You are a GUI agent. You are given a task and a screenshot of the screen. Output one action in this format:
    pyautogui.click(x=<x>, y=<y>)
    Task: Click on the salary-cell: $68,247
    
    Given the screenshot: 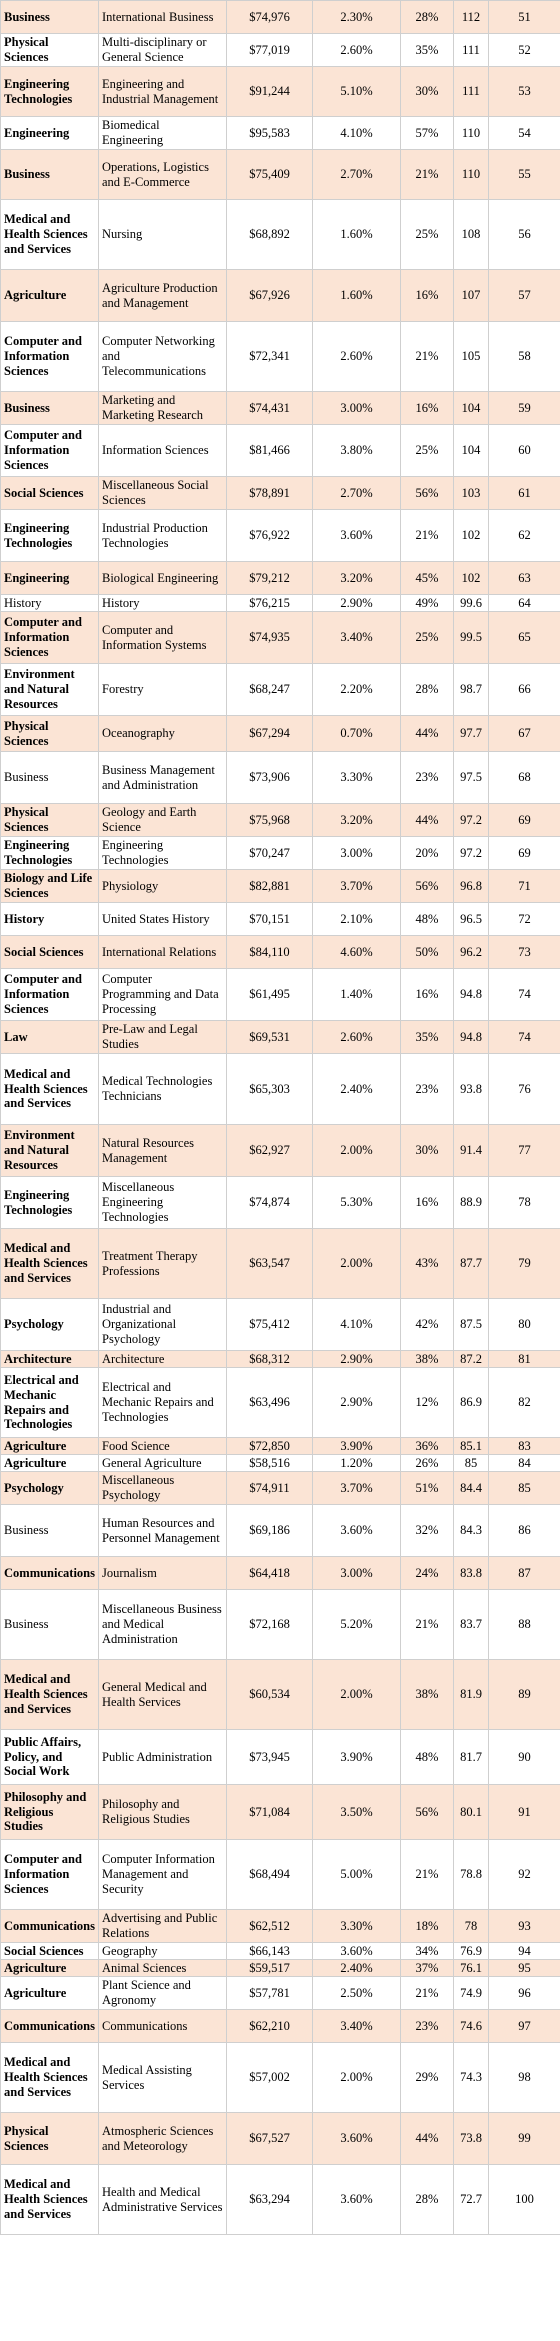 What is the action you would take?
    pyautogui.click(x=269, y=689)
    